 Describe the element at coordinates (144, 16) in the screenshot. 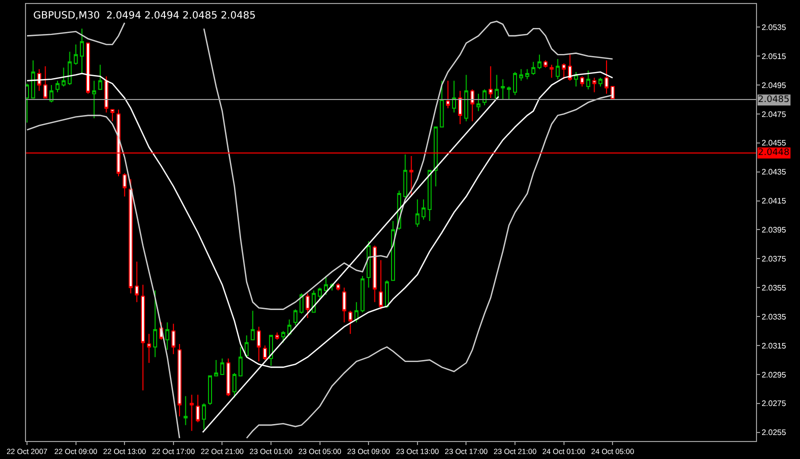

I see `text: GBPUSD,M30 2.0494 2.0494 2.0485 2.0485` at that location.